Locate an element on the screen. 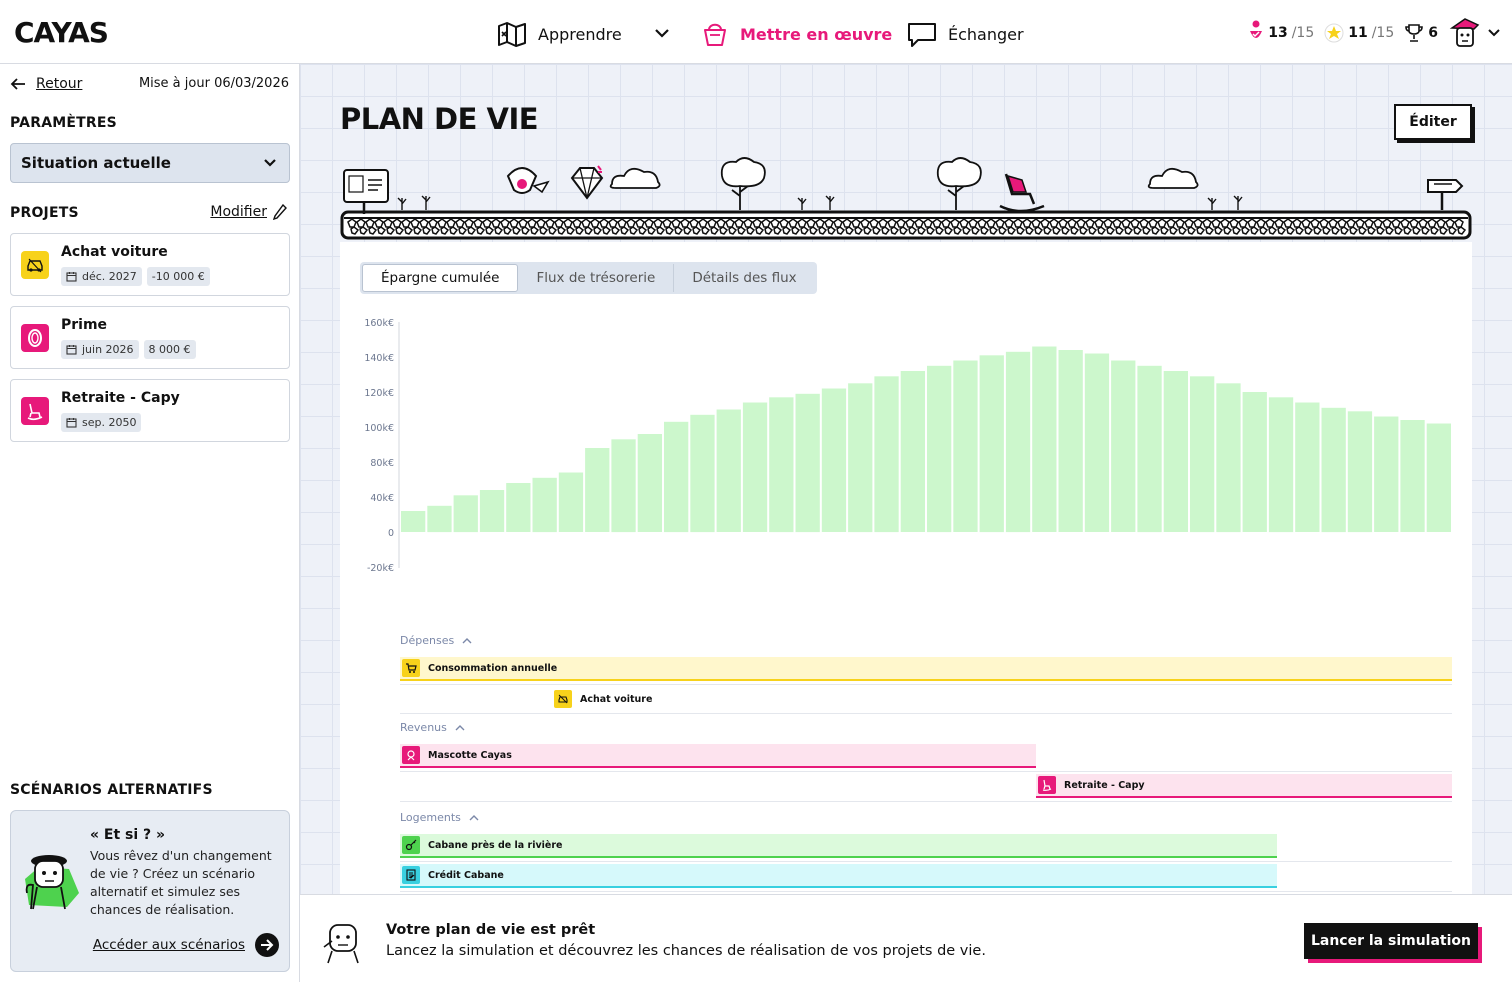  modify-projects-link: Modifier is located at coordinates (248, 212).